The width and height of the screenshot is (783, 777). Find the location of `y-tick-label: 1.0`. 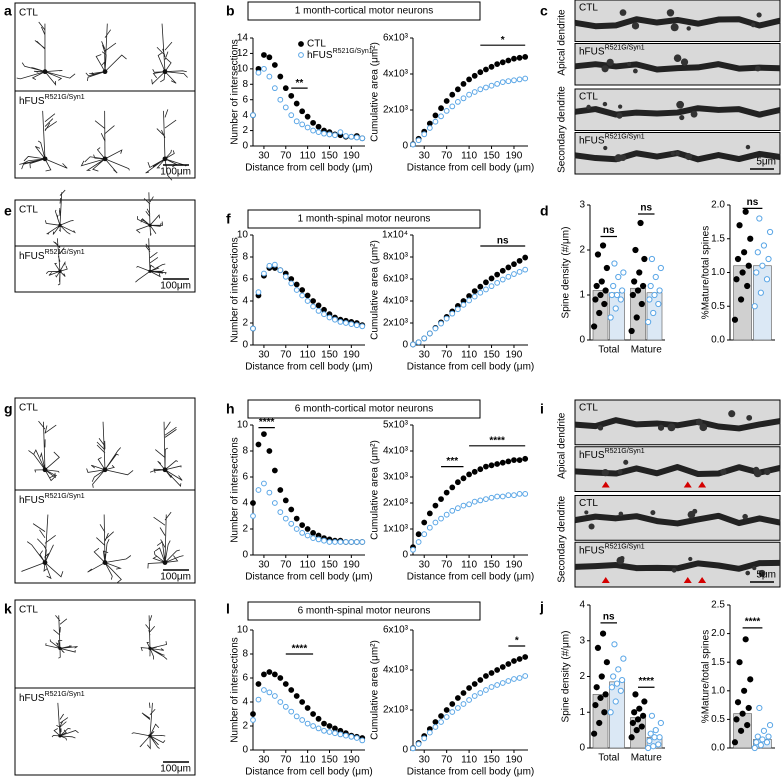

y-tick-label: 1.0 is located at coordinates (718, 272).